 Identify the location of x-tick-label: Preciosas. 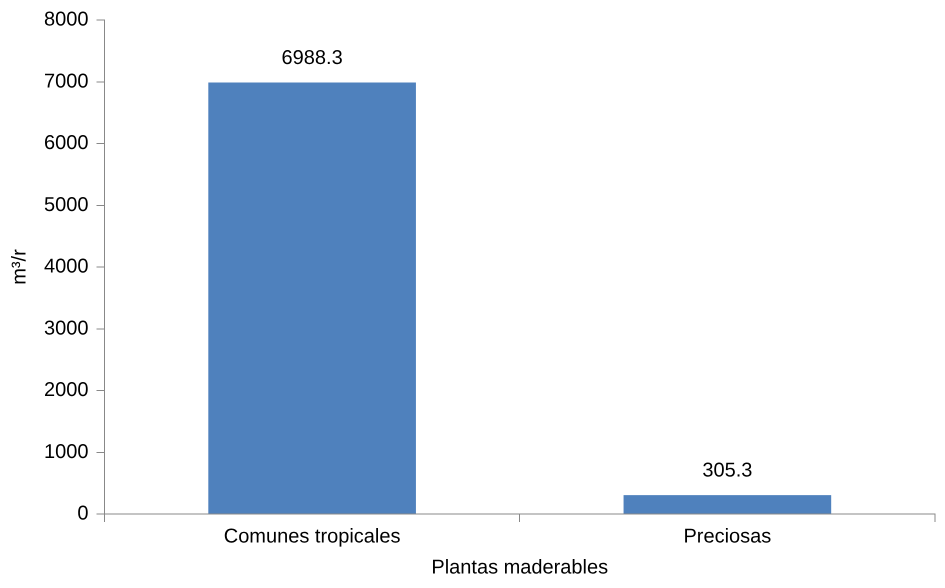
(727, 537).